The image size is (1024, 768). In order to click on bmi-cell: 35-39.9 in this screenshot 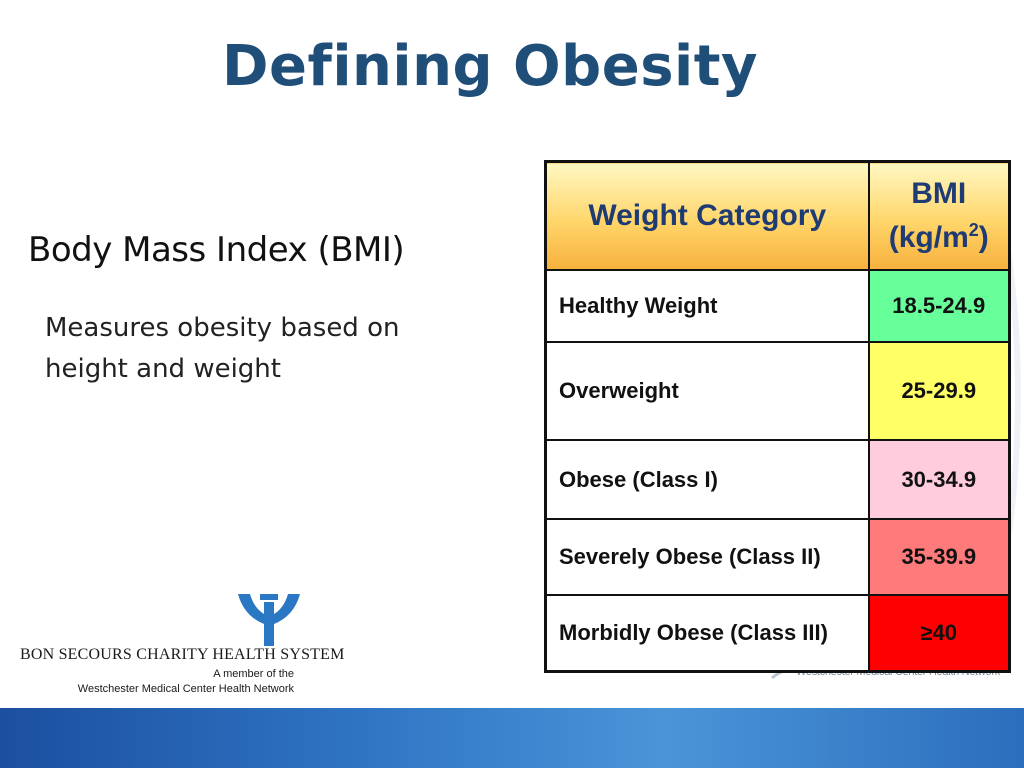, I will do `click(939, 557)`.